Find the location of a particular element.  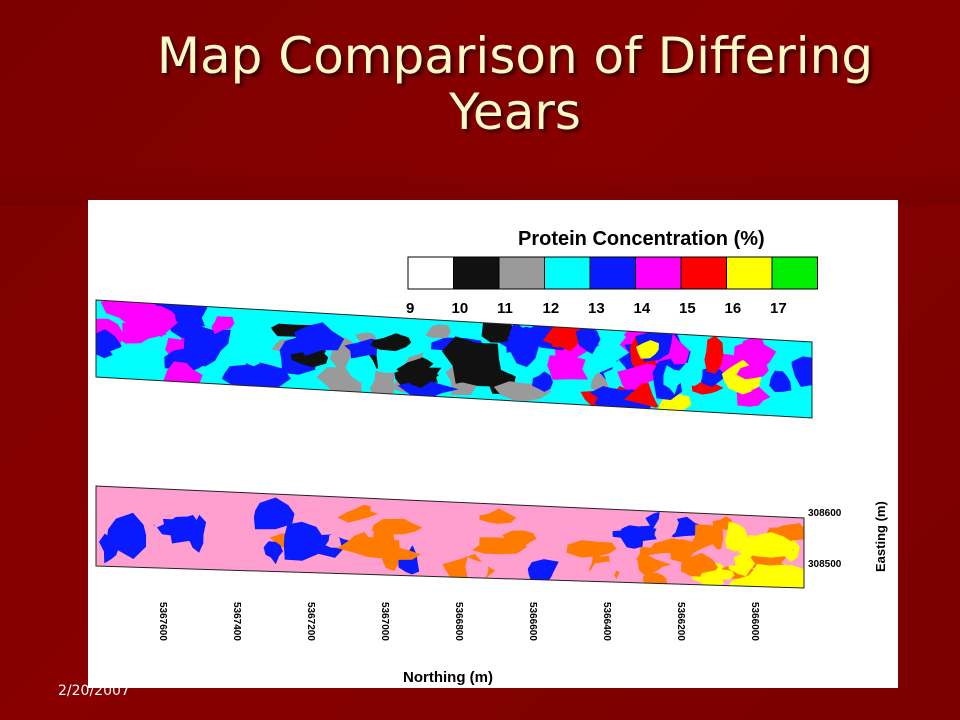

slide-title: Map Comparison of Differing Years is located at coordinates (515, 84).